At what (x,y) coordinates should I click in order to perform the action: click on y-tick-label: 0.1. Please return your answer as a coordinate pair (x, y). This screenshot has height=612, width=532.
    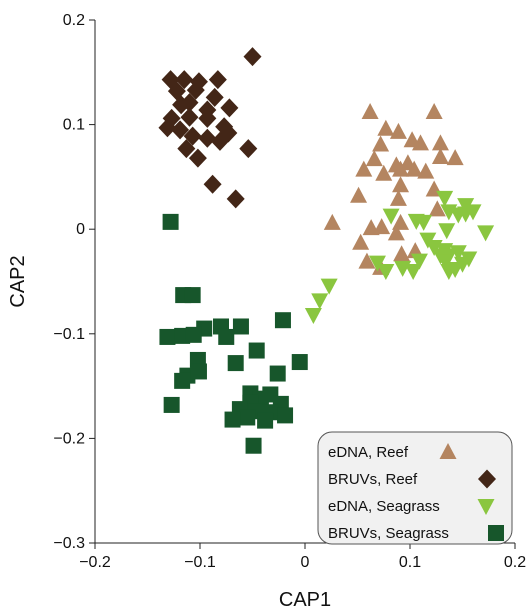
    Looking at the image, I should click on (74, 125).